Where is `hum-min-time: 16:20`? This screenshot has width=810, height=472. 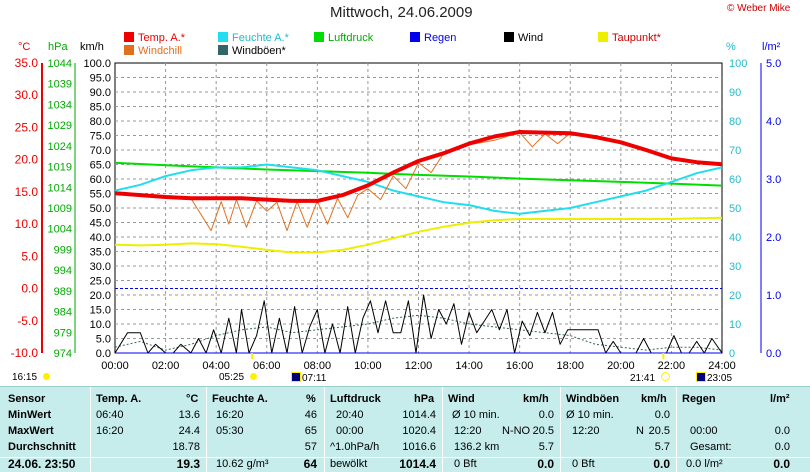 hum-min-time: 16:20 is located at coordinates (230, 415).